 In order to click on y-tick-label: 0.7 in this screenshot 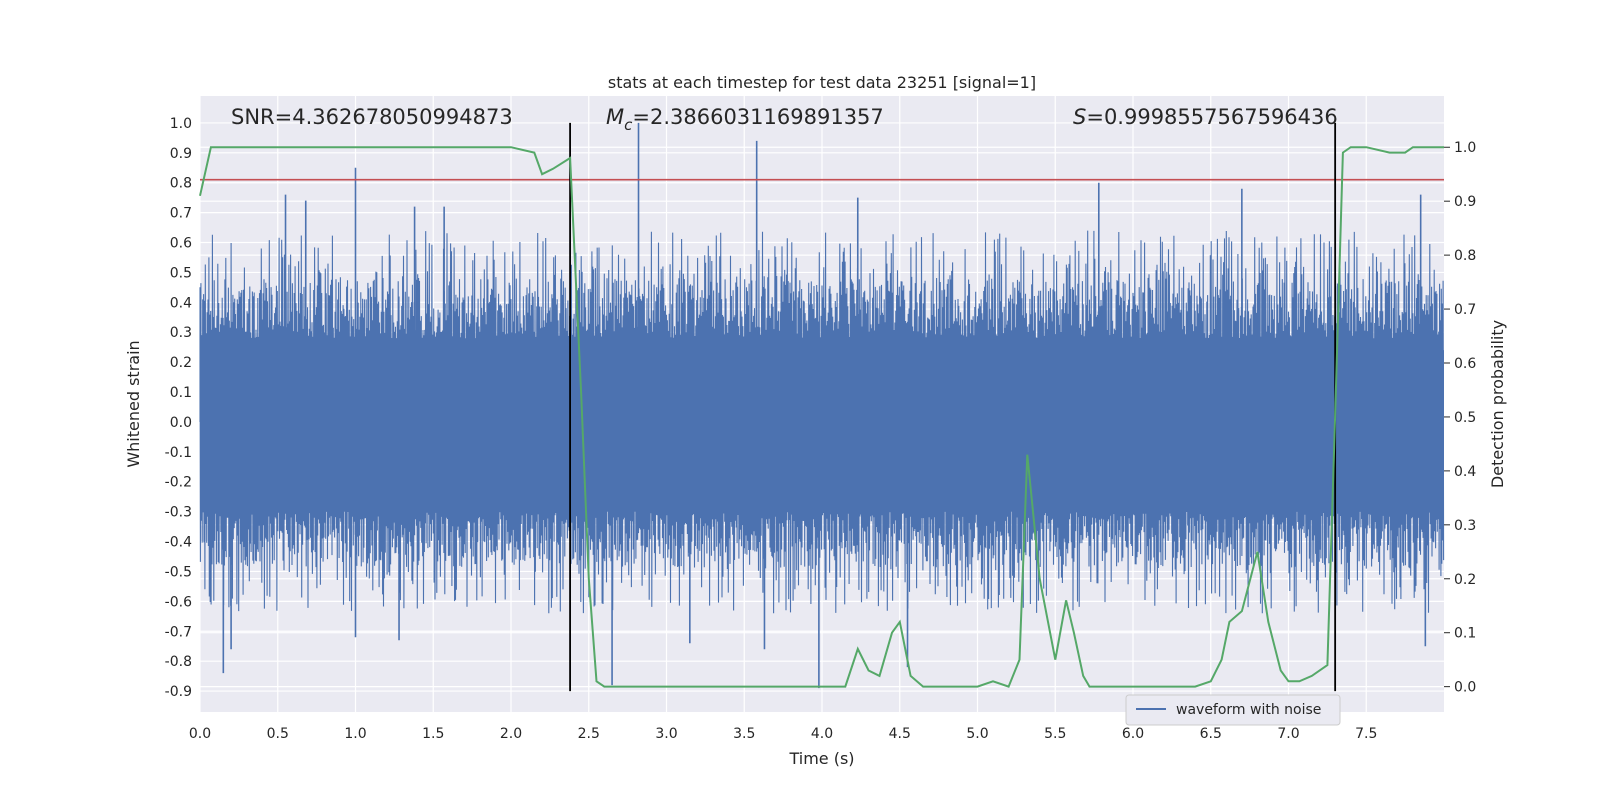, I will do `click(181, 214)`.